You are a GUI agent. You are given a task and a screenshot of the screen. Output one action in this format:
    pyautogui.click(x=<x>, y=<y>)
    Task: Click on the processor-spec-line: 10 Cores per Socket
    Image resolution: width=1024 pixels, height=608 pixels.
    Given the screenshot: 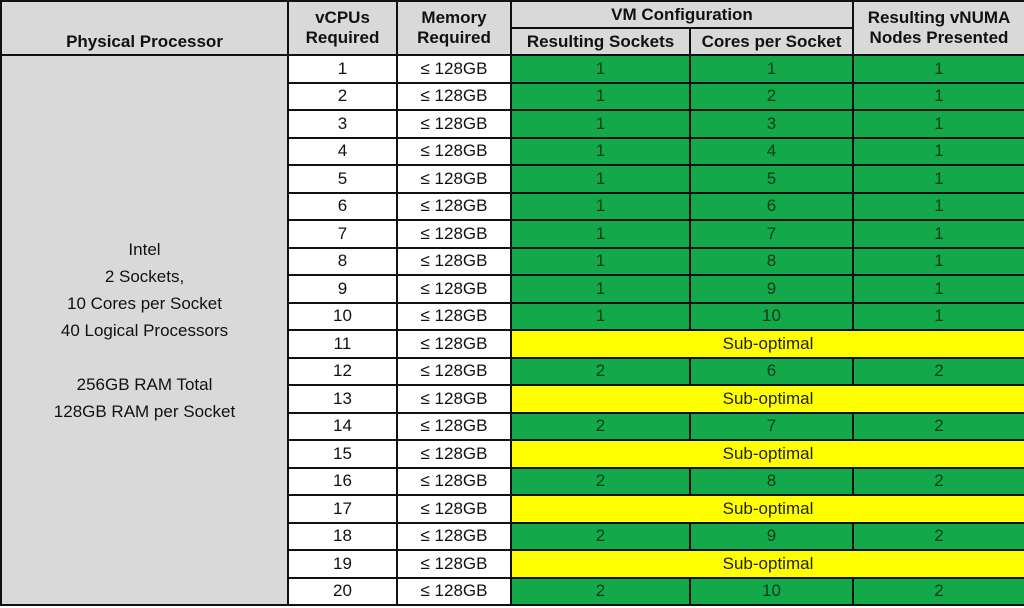 What is the action you would take?
    pyautogui.click(x=144, y=303)
    